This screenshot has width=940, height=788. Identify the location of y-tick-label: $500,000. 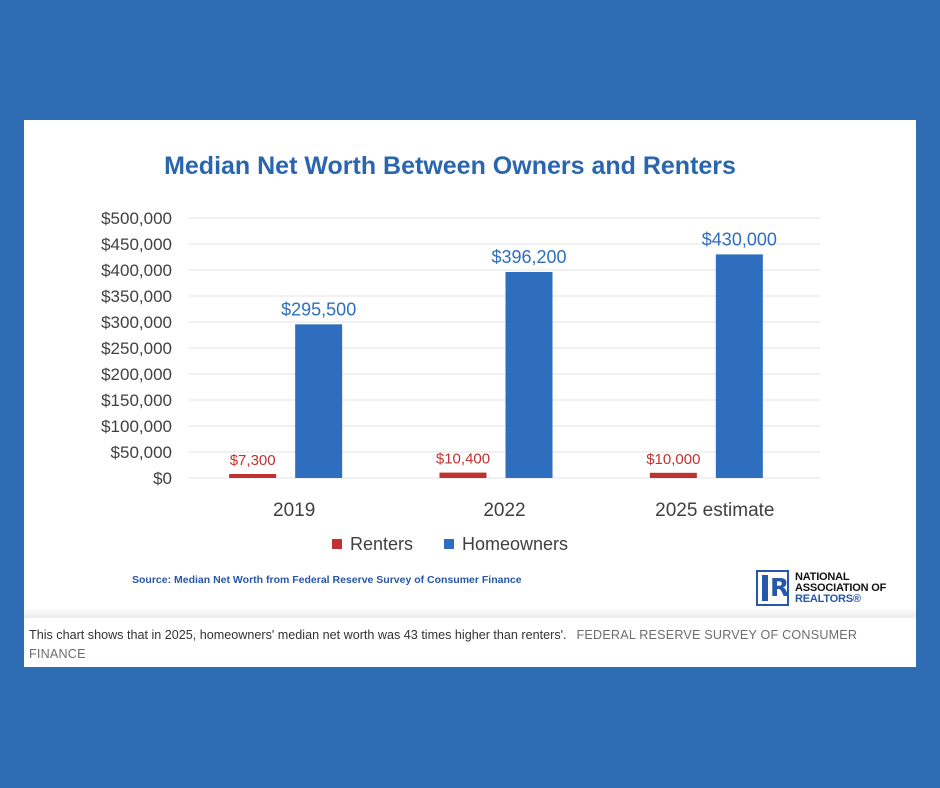
(136, 218).